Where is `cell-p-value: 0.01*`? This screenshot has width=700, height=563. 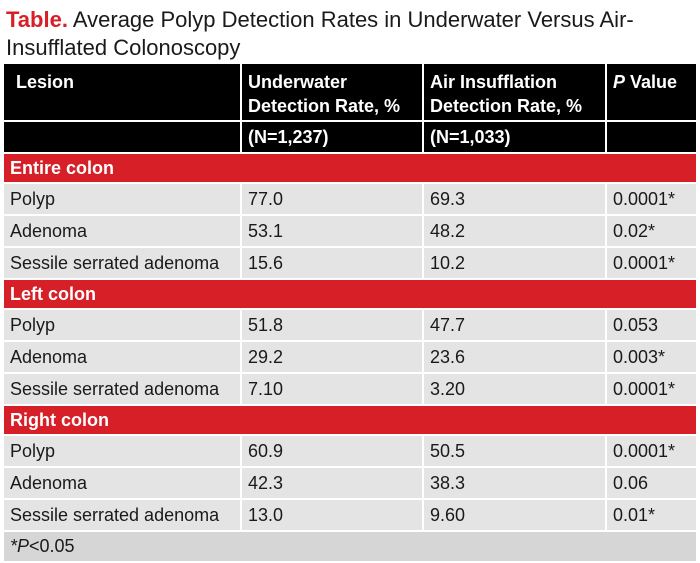
cell-p-value: 0.01* is located at coordinates (651, 515).